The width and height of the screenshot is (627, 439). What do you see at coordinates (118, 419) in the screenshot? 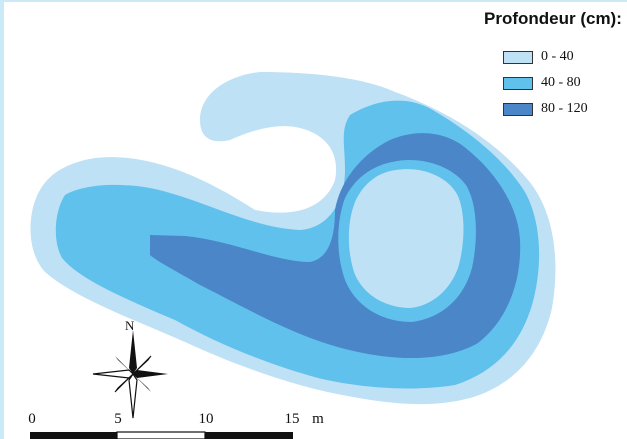
I see `scale-label-5: 5` at bounding box center [118, 419].